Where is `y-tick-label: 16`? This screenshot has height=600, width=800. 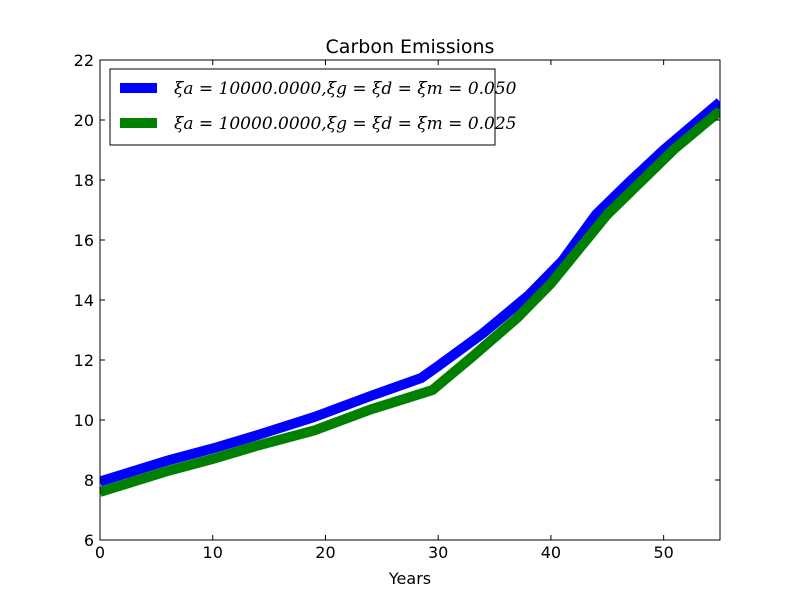
y-tick-label: 16 is located at coordinates (84, 240).